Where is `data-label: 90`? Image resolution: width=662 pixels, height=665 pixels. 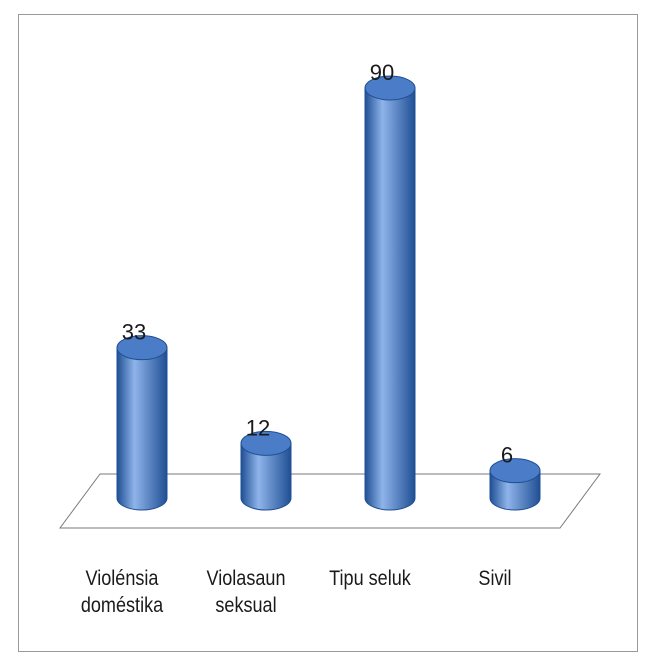 data-label: 90 is located at coordinates (382, 72).